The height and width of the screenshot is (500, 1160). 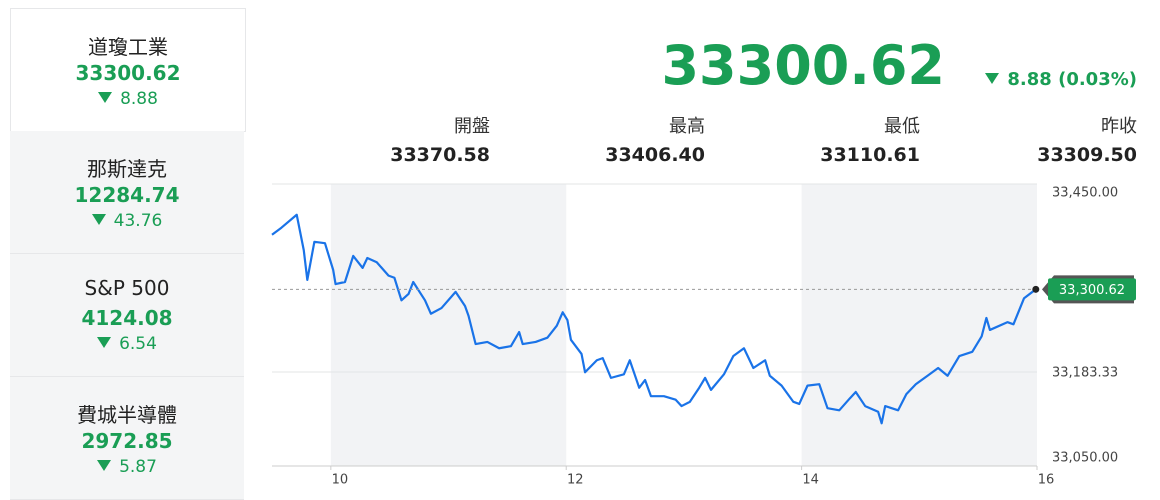 What do you see at coordinates (1085, 373) in the screenshot?
I see `y-tick-label: 33,183.33` at bounding box center [1085, 373].